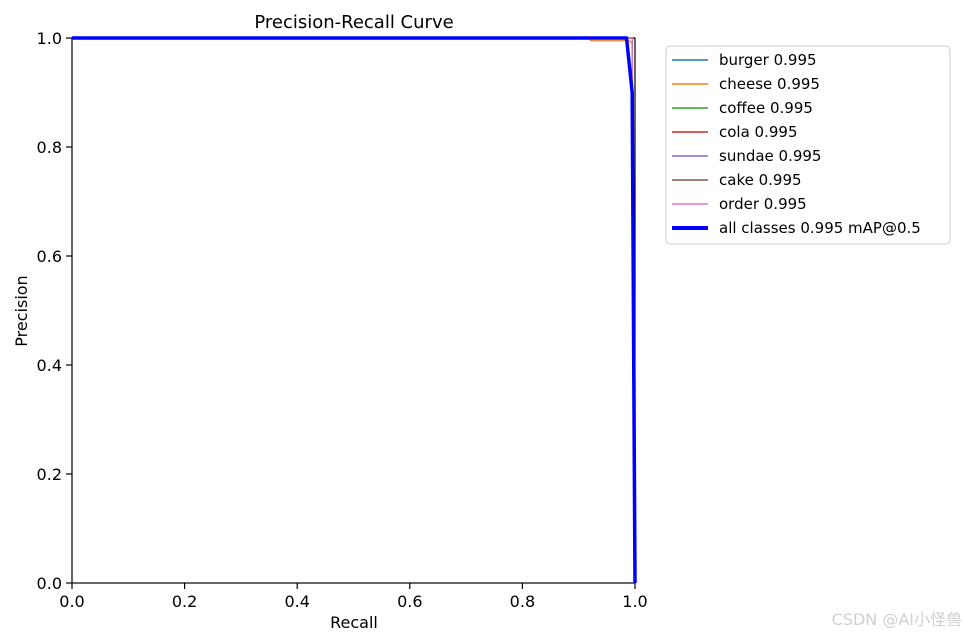 The height and width of the screenshot is (638, 966). I want to click on y-tick-label-4: 0.8, so click(49, 147).